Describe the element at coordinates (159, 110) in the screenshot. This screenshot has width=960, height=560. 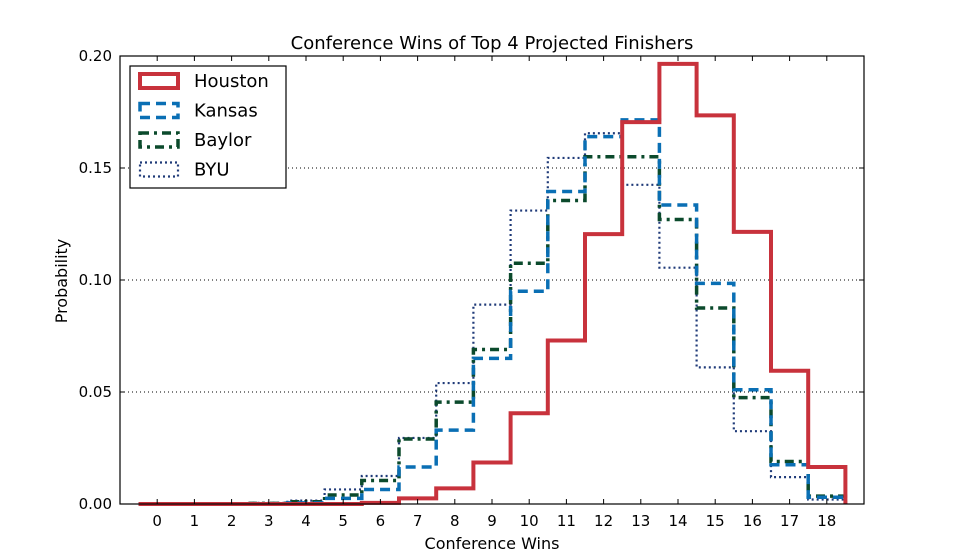
I see `legend-swatch-kansas` at that location.